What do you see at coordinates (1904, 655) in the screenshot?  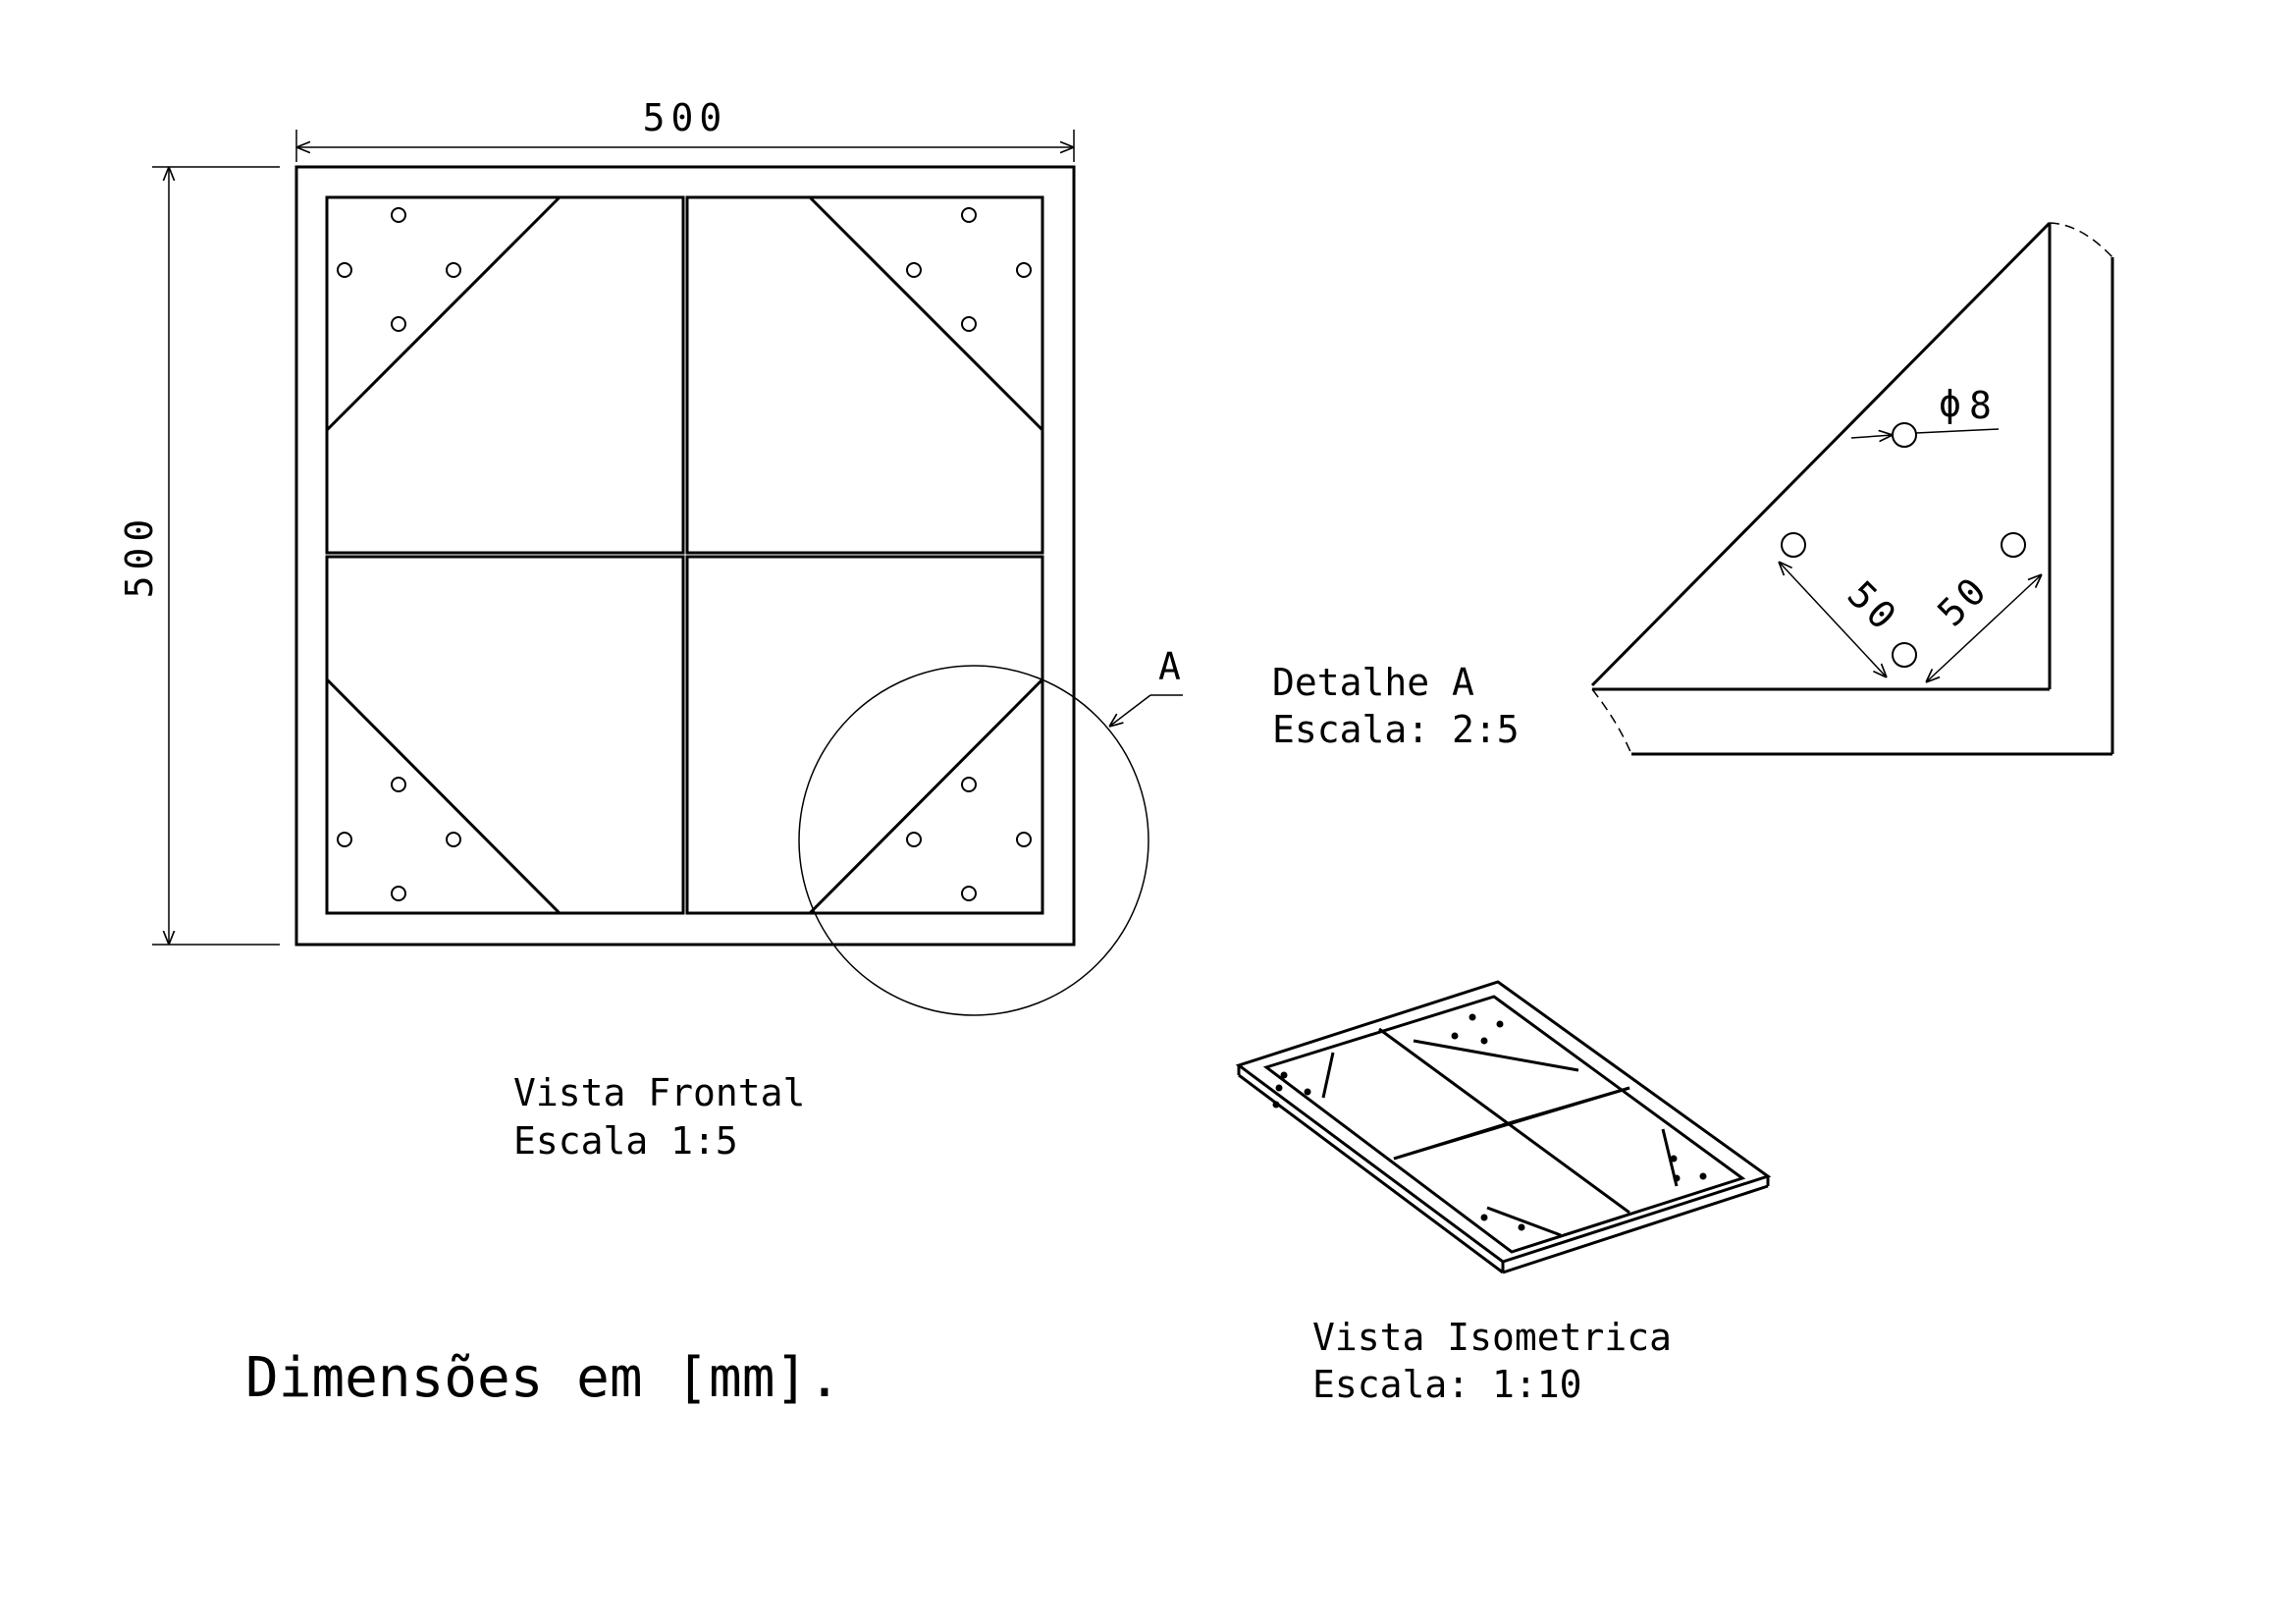 I see `detail-hole-bottom` at bounding box center [1904, 655].